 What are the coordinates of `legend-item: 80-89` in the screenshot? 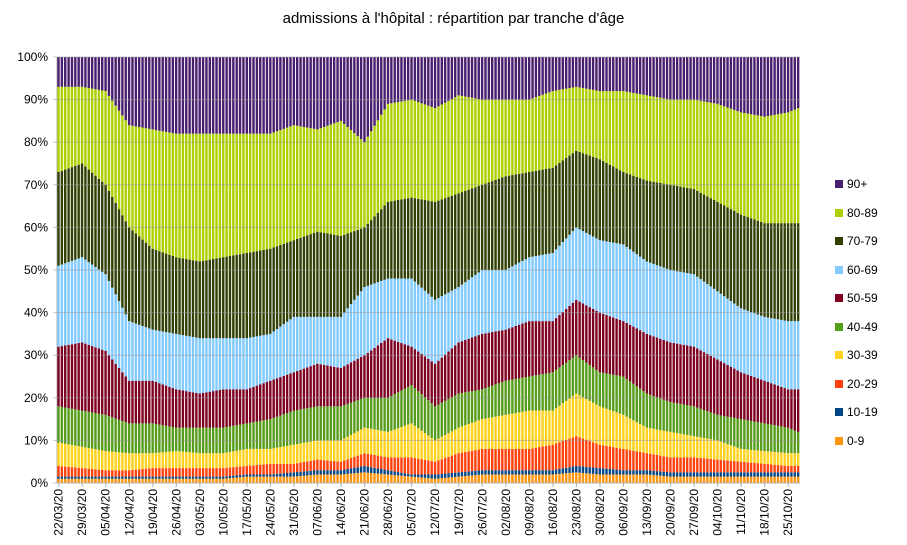 It's located at (856, 213).